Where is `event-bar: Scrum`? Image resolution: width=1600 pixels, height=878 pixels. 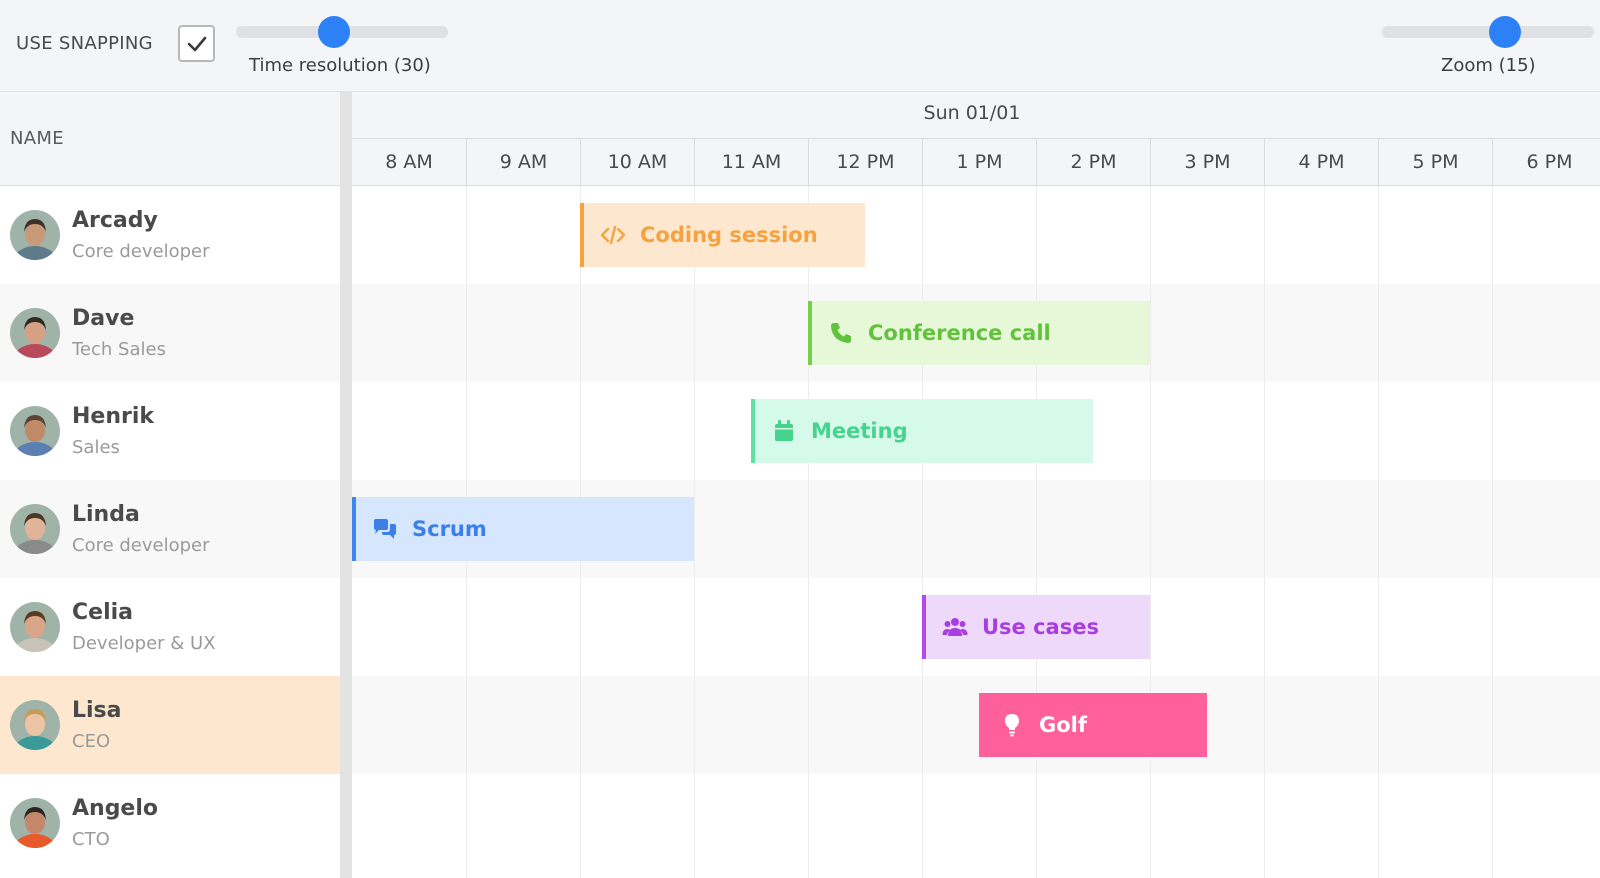 event-bar: Scrum is located at coordinates (523, 529).